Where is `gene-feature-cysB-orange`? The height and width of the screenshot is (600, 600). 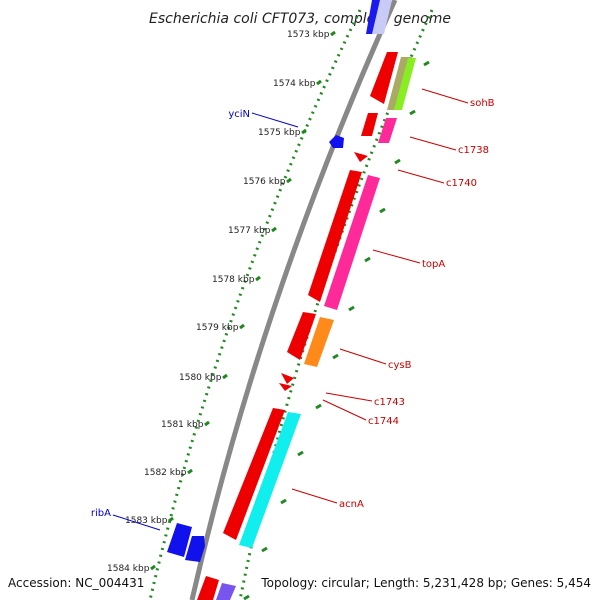
gene-feature-cysB-orange is located at coordinates (319, 342).